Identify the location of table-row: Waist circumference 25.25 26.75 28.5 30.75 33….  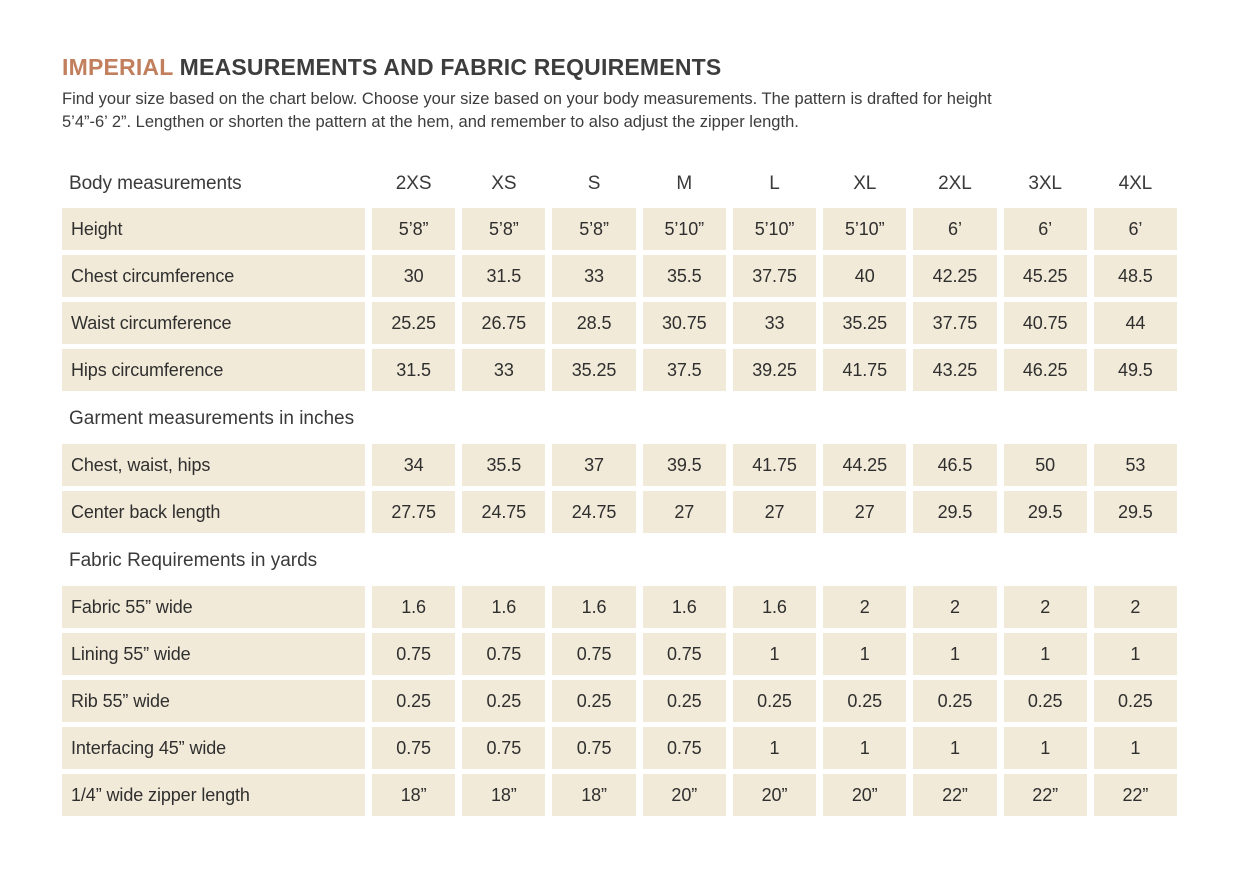
(619, 323).